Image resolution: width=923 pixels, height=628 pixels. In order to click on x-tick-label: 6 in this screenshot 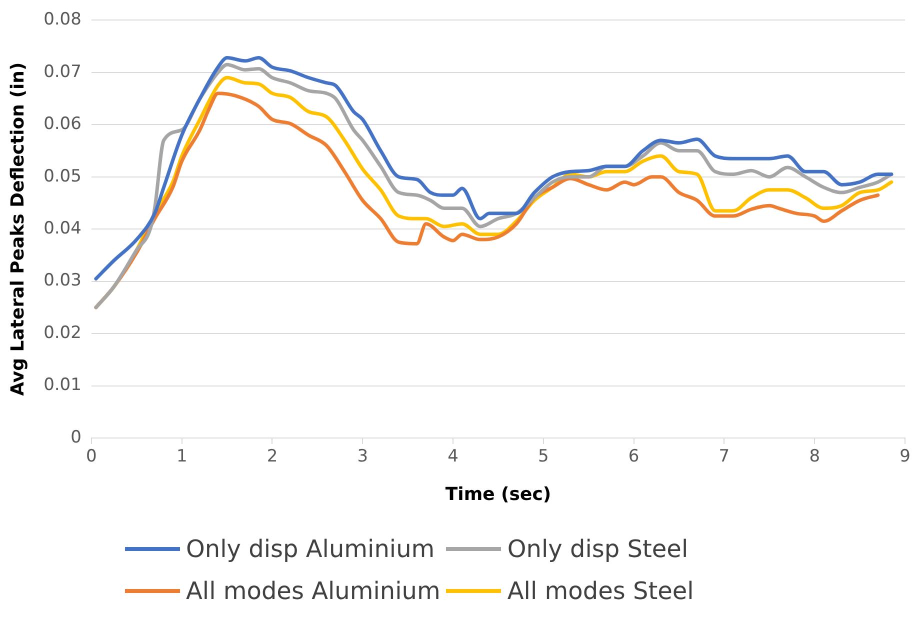, I will do `click(634, 456)`.